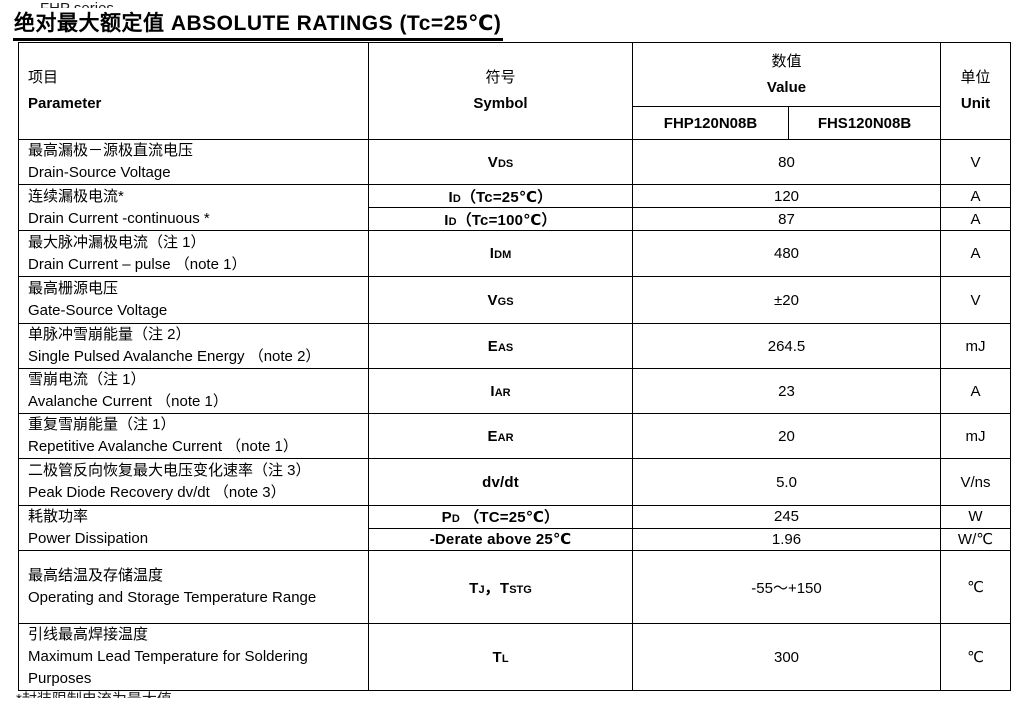  I want to click on header-parameter-en: Parameter, so click(65, 103).